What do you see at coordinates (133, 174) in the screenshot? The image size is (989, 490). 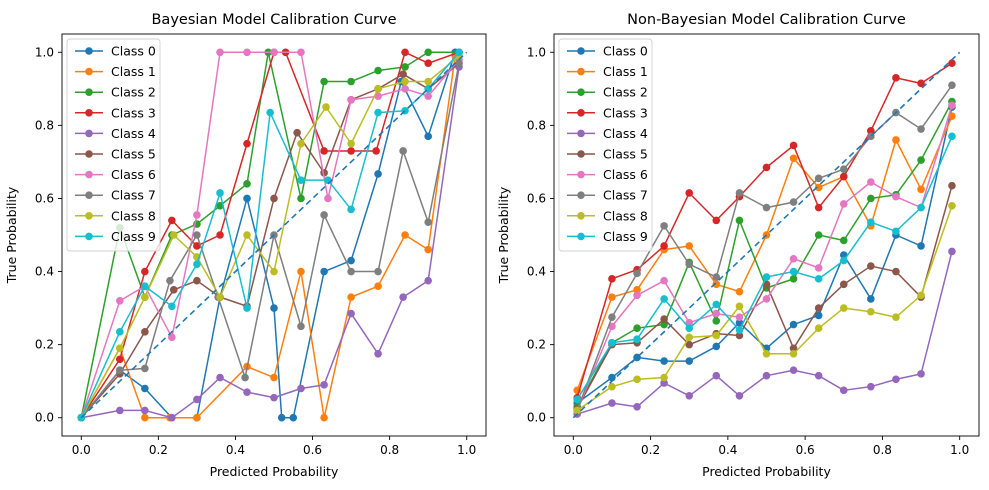 I see `legend-label: Class 6` at bounding box center [133, 174].